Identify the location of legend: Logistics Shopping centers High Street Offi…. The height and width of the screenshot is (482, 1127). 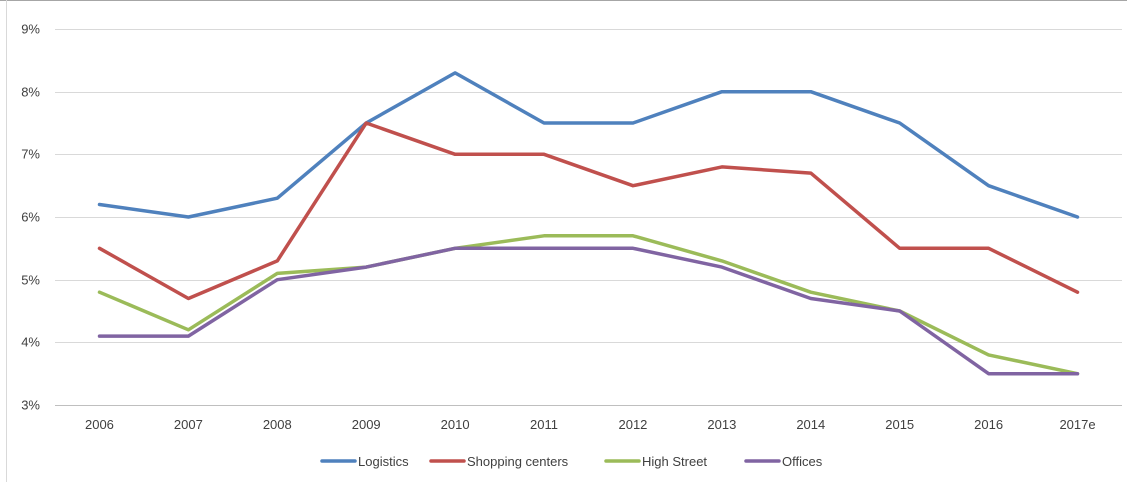
(571, 461).